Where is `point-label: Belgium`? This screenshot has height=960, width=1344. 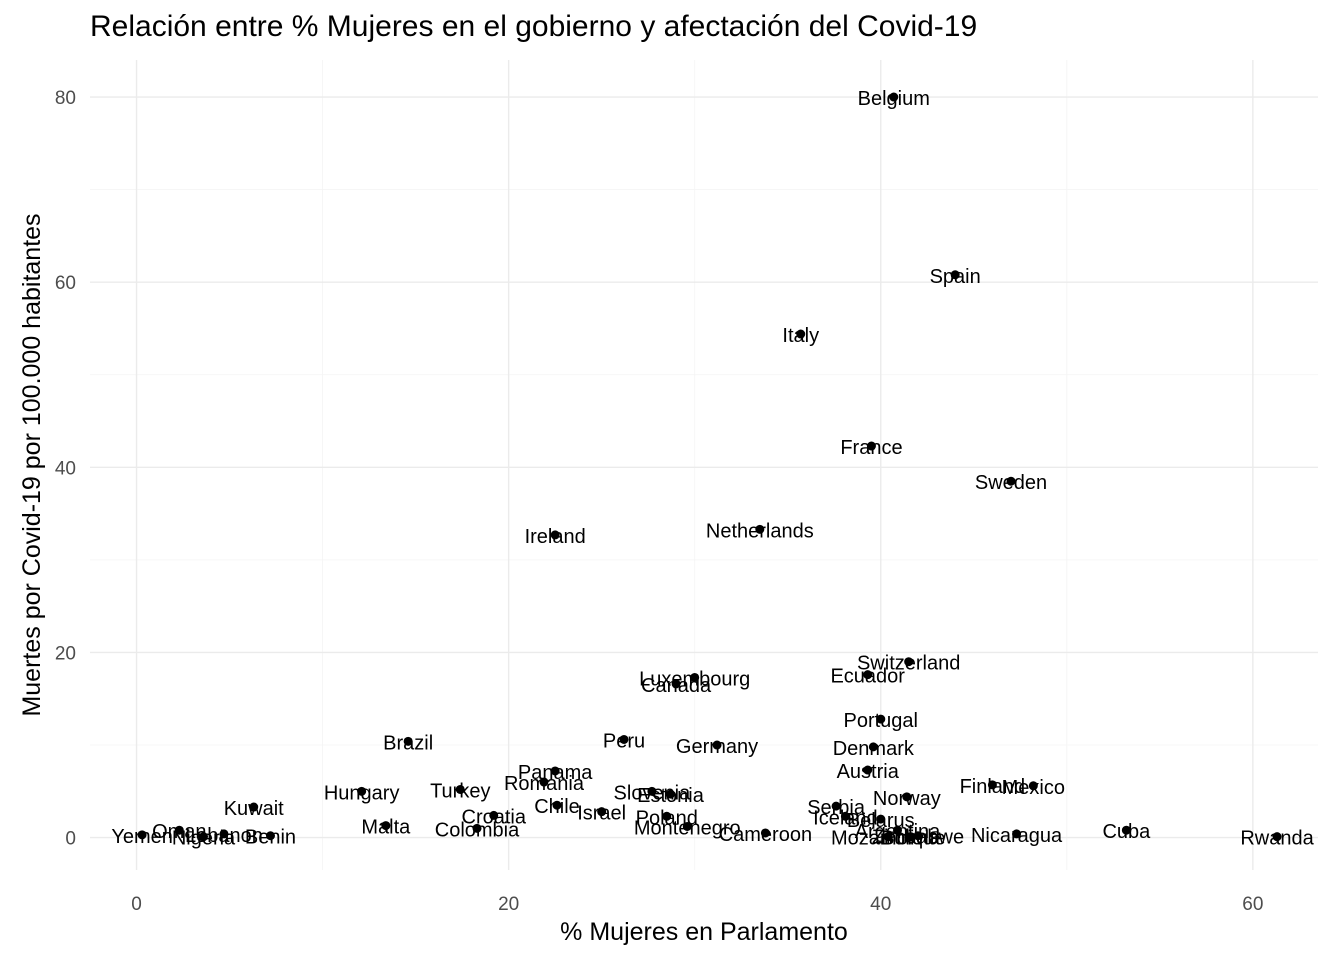 point-label: Belgium is located at coordinates (894, 99).